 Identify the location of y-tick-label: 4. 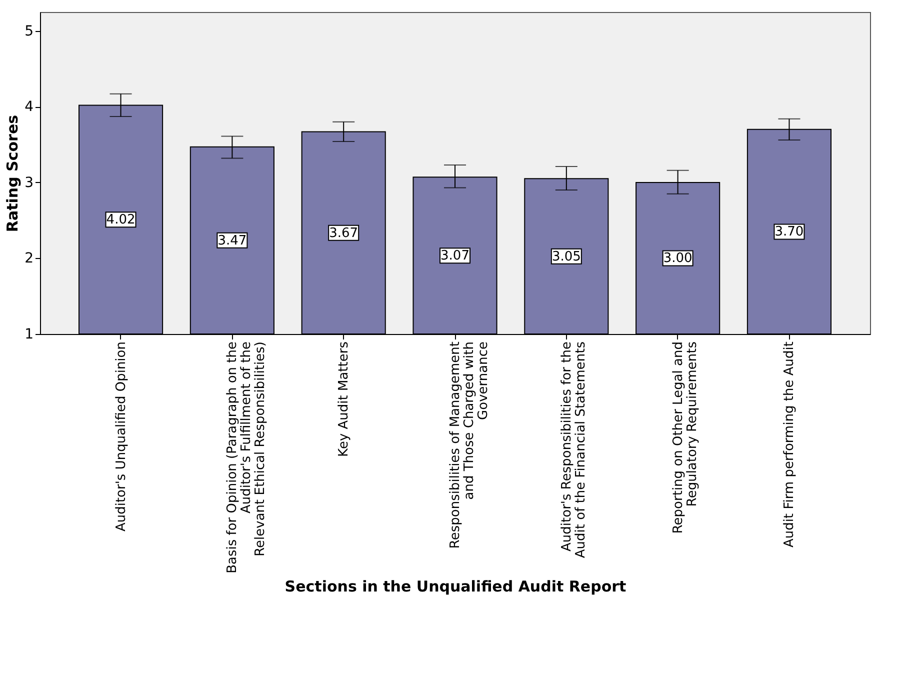
(29, 107).